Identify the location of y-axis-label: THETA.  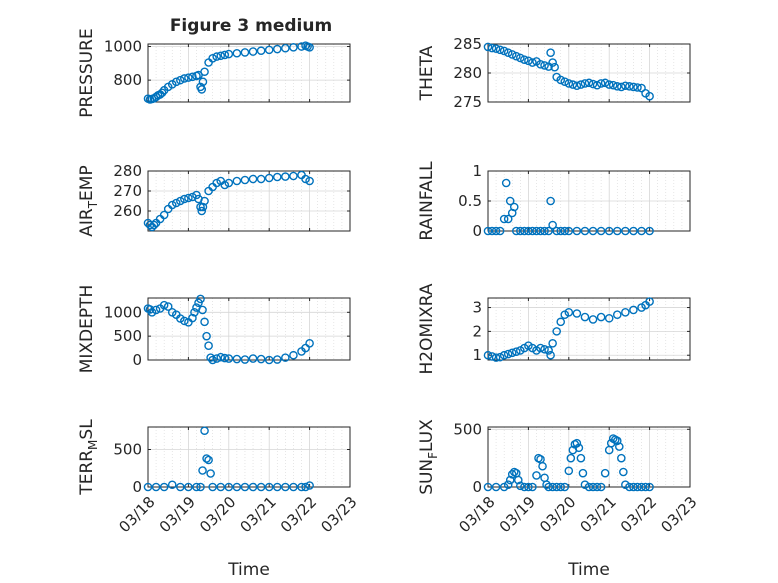
(427, 73).